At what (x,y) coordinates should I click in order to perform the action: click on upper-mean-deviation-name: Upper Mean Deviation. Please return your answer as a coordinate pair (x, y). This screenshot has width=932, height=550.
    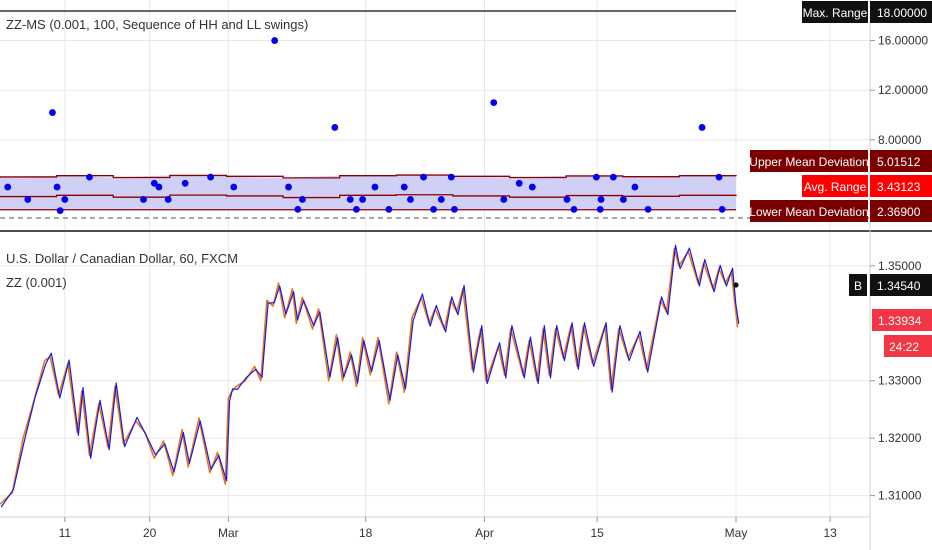
    Looking at the image, I should click on (808, 162).